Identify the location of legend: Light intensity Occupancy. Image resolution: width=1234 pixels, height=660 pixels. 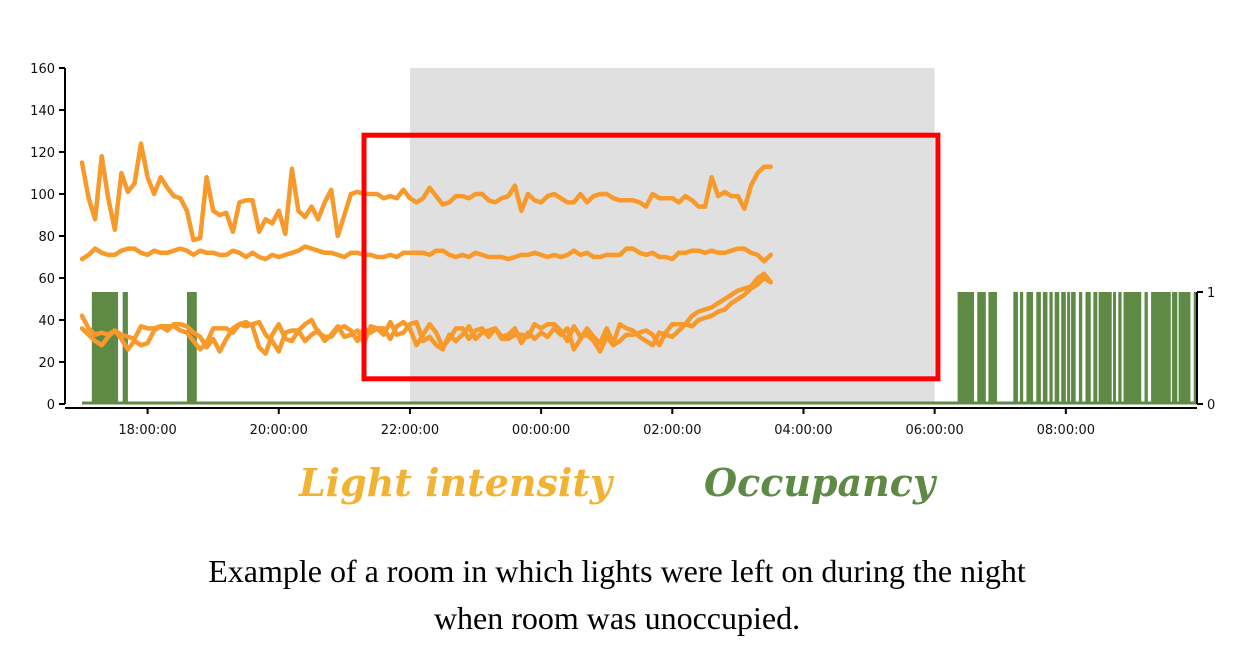
(617, 482).